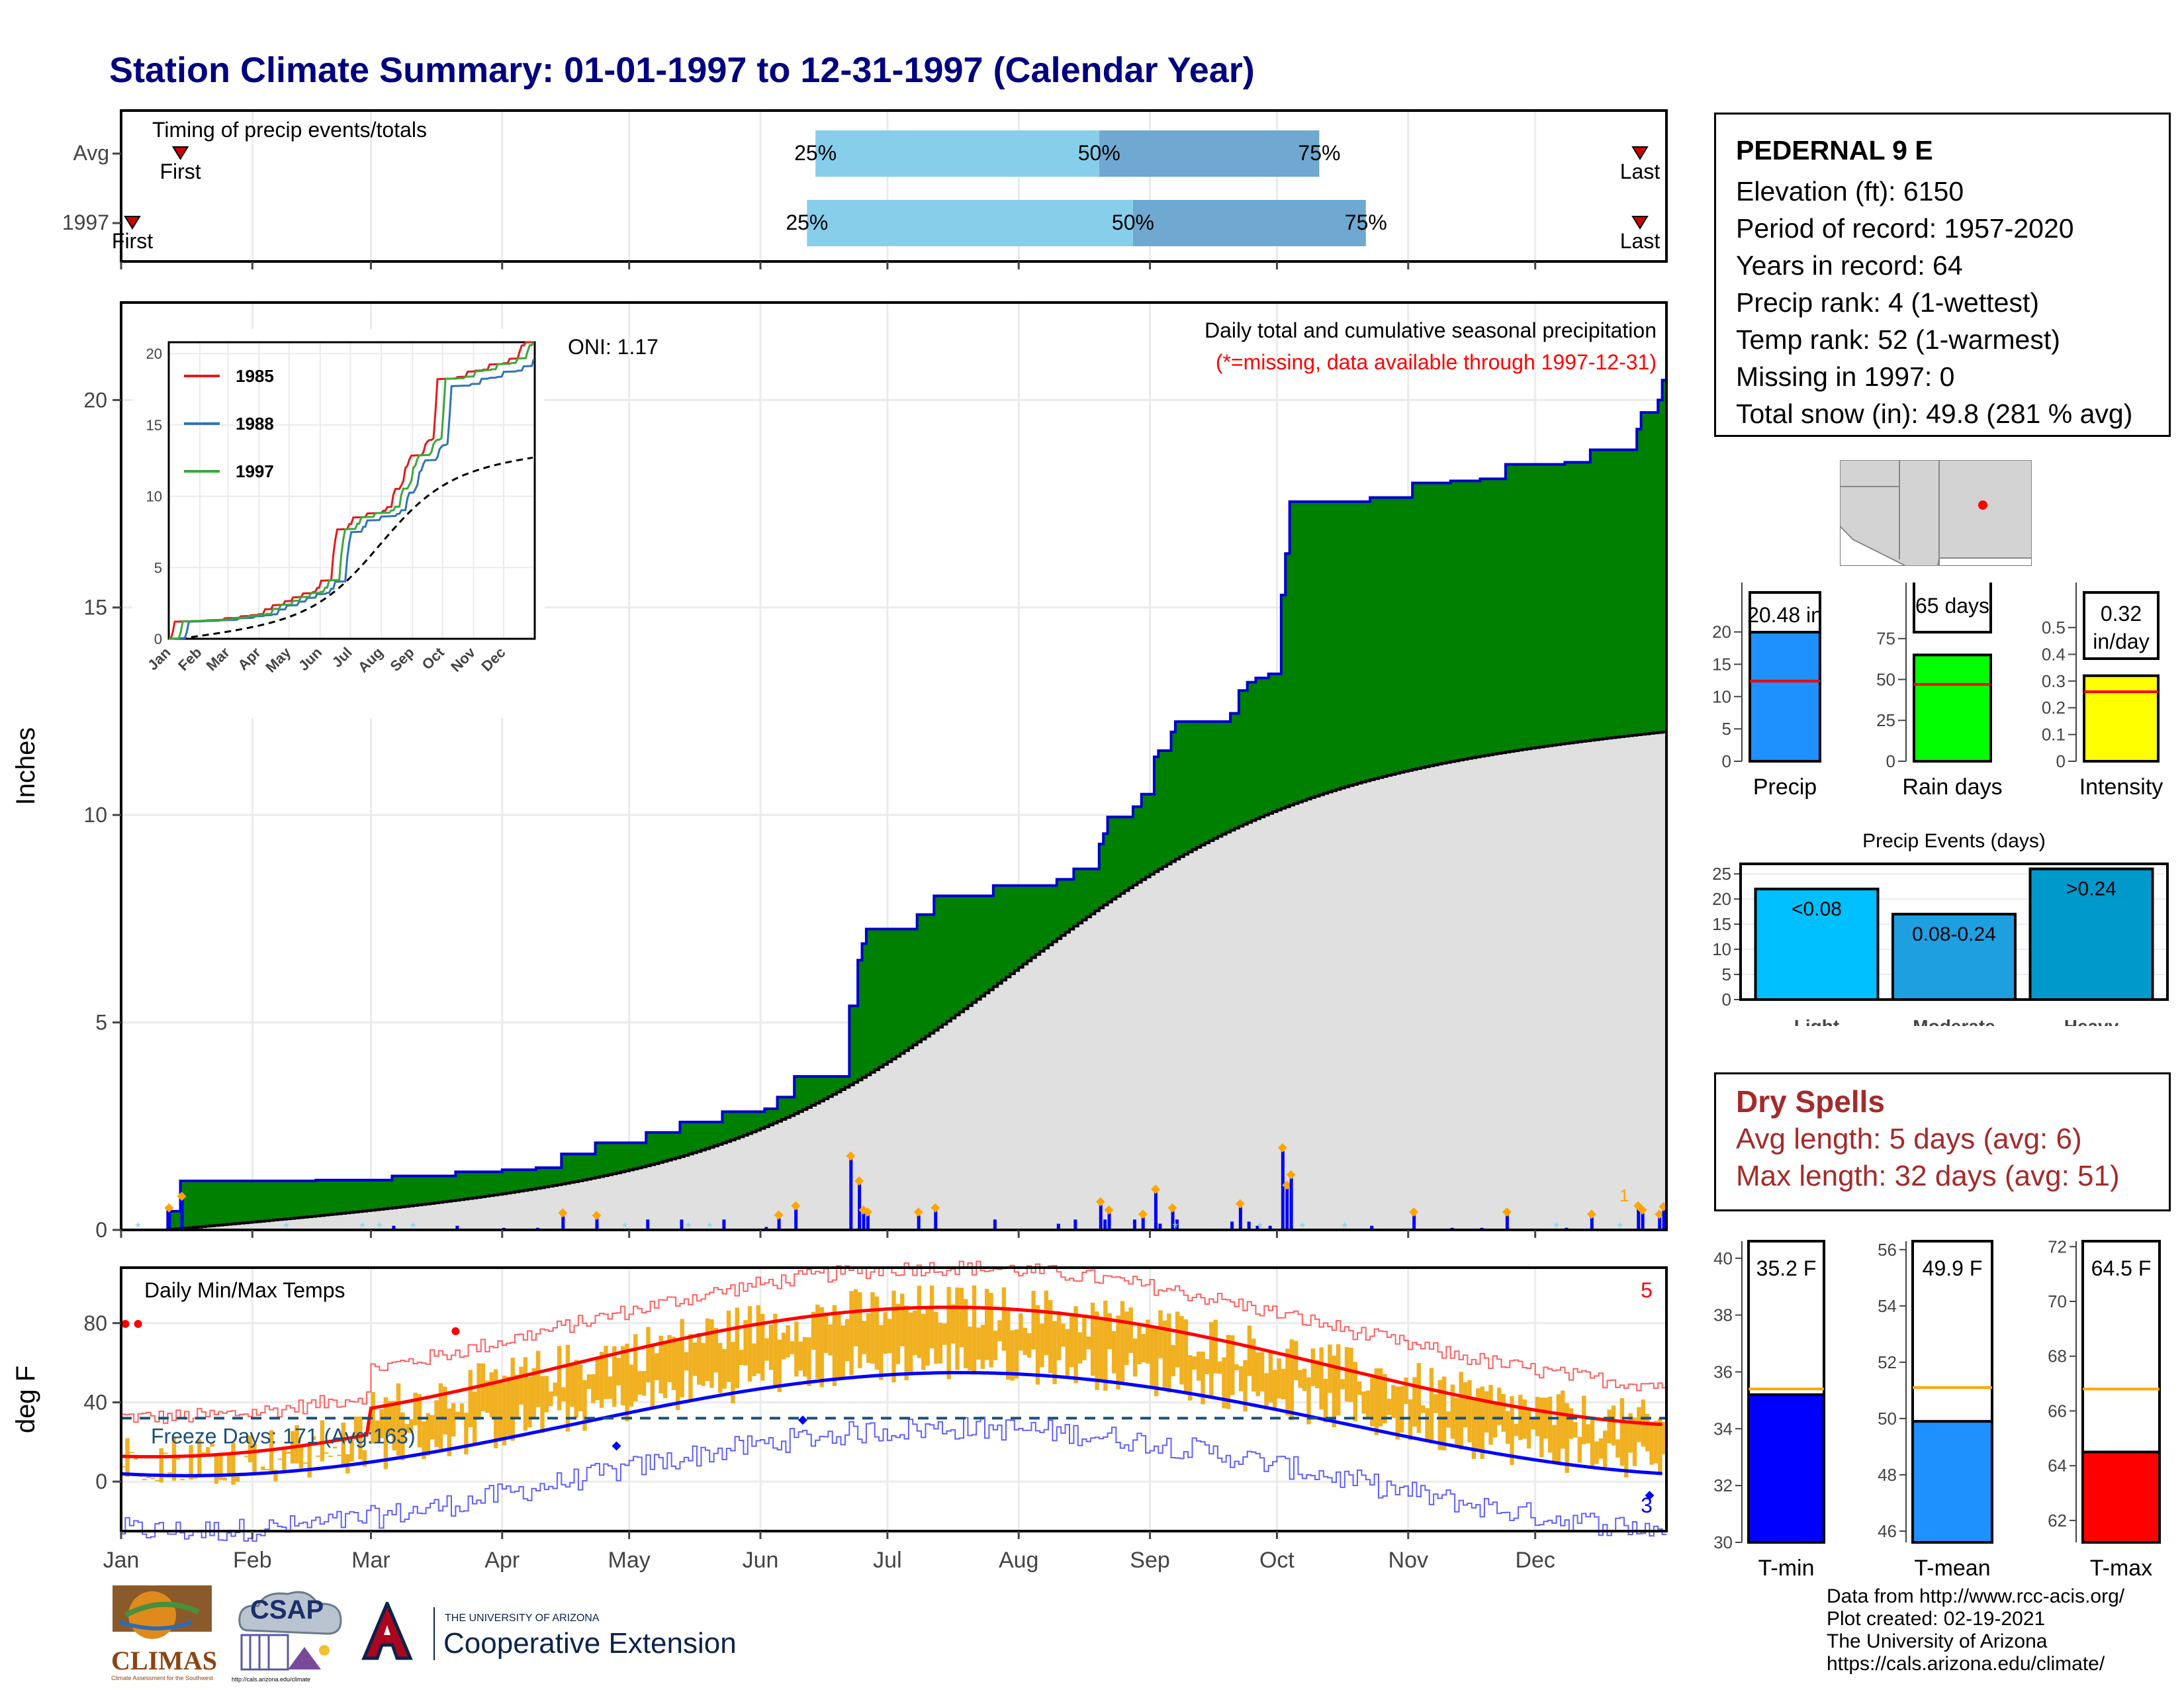 Image resolution: width=2184 pixels, height=1688 pixels. I want to click on temp-summary-tick-label: 56, so click(1888, 1250).